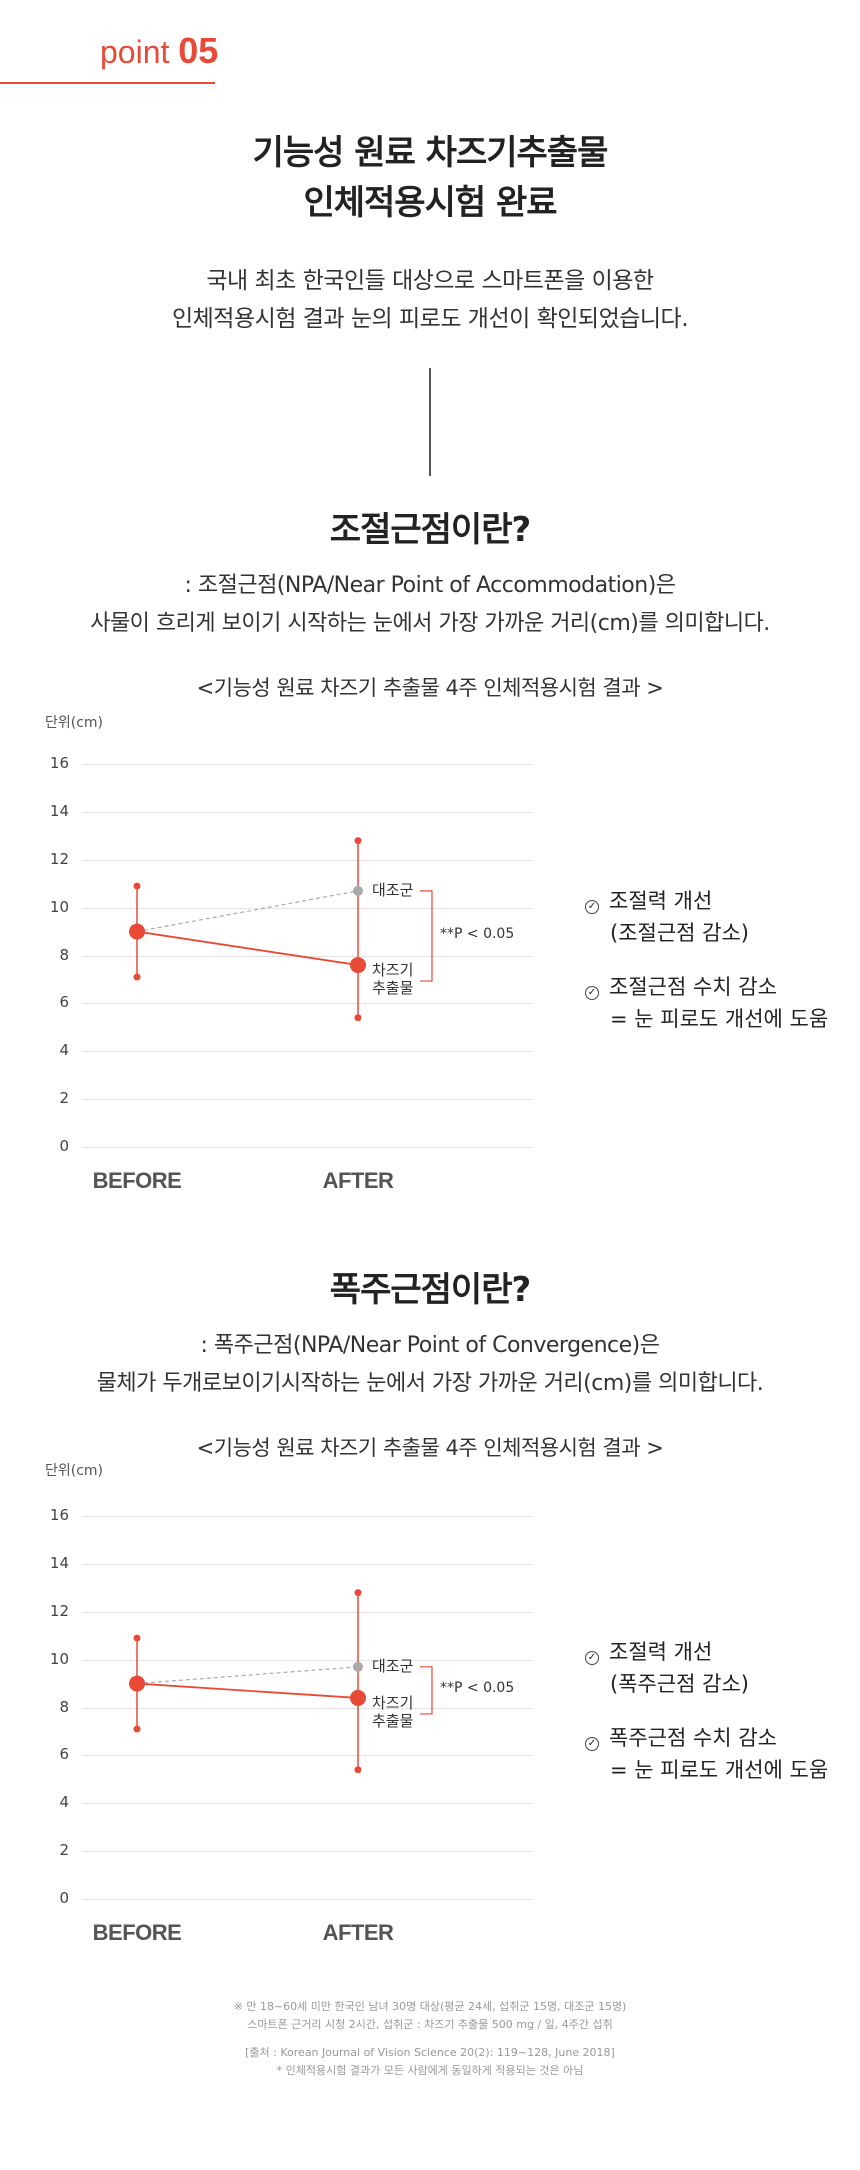  Describe the element at coordinates (430, 1448) in the screenshot. I see `section2-chart-caption: <기능성 원료 차즈기 추출물 4주 인체적용시험 결과 >` at that location.